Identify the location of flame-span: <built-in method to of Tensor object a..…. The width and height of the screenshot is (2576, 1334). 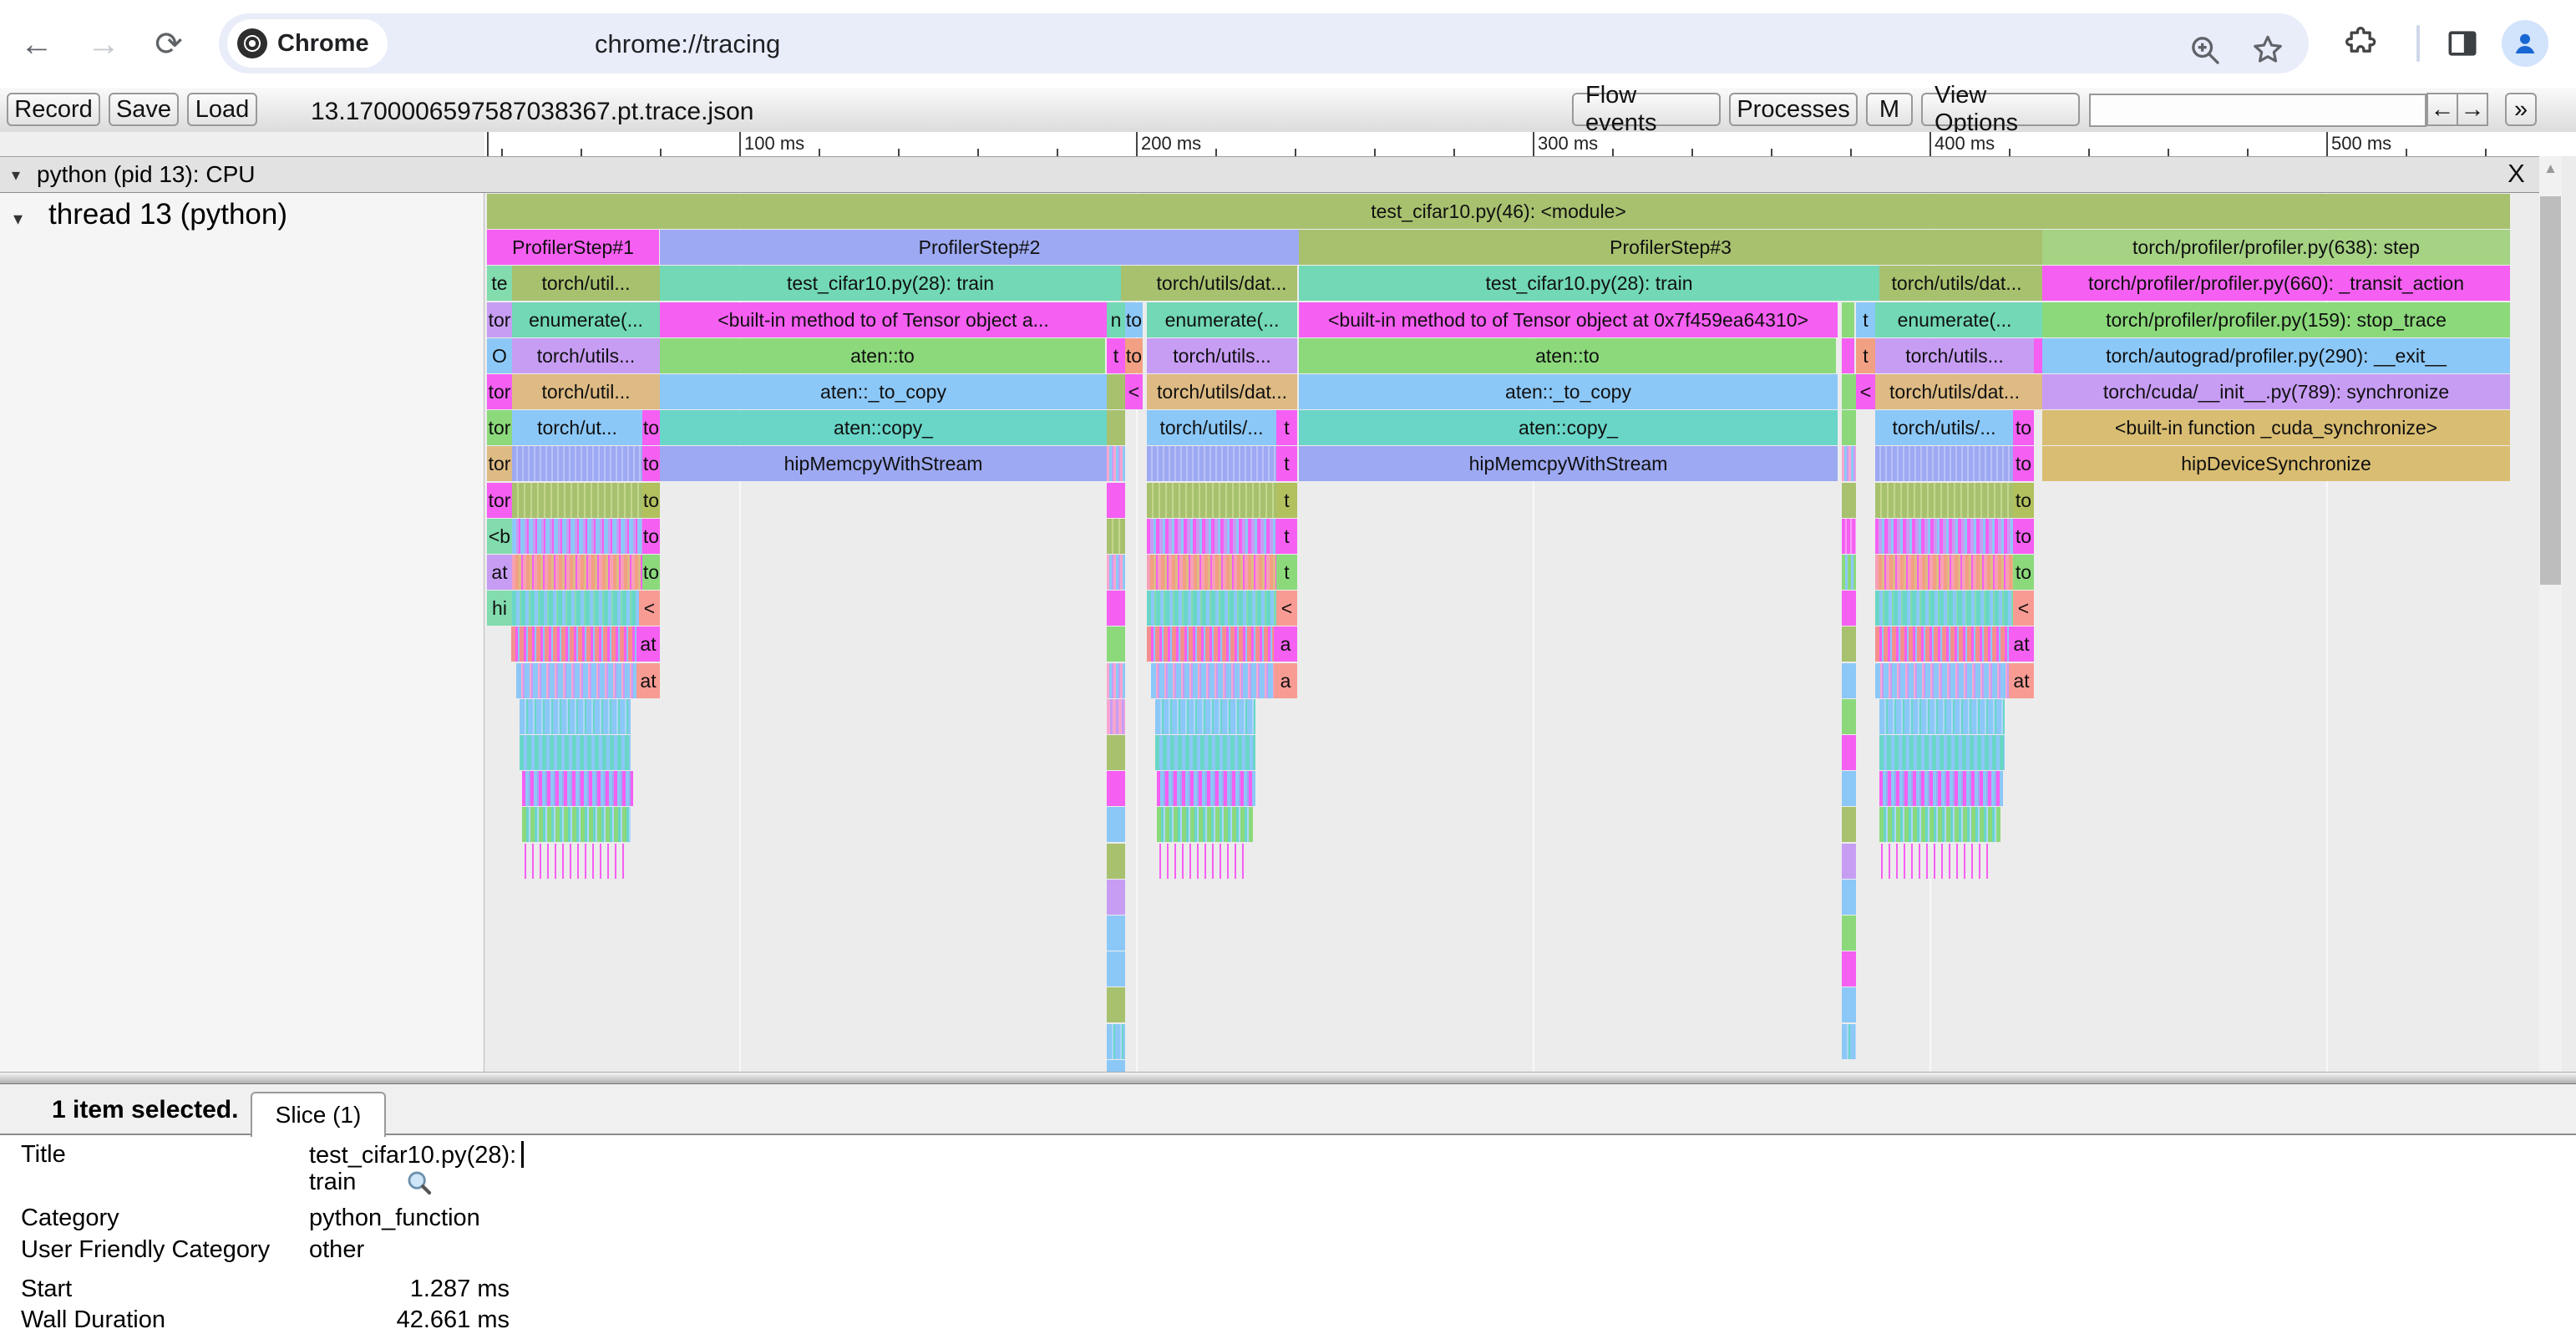
(883, 319).